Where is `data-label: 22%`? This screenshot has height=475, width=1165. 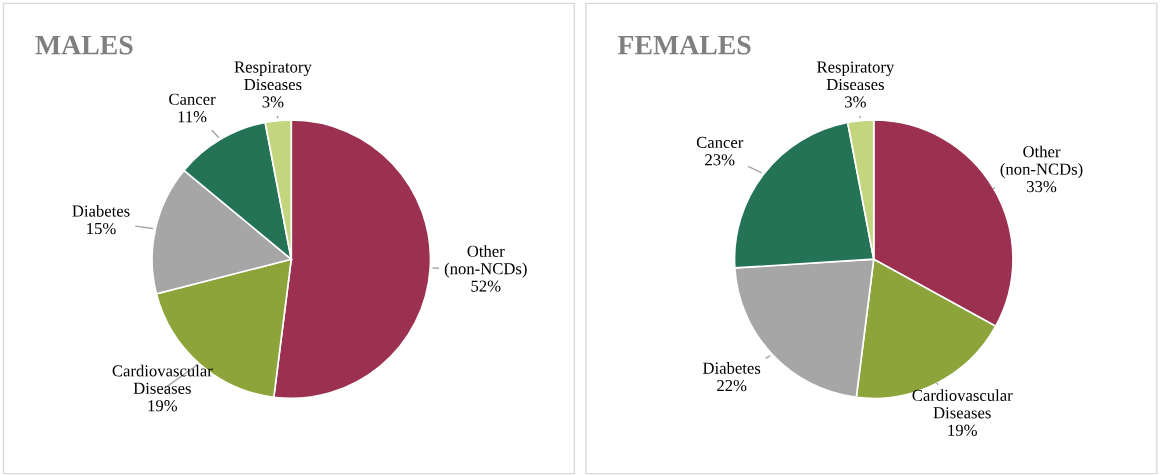 data-label: 22% is located at coordinates (732, 385).